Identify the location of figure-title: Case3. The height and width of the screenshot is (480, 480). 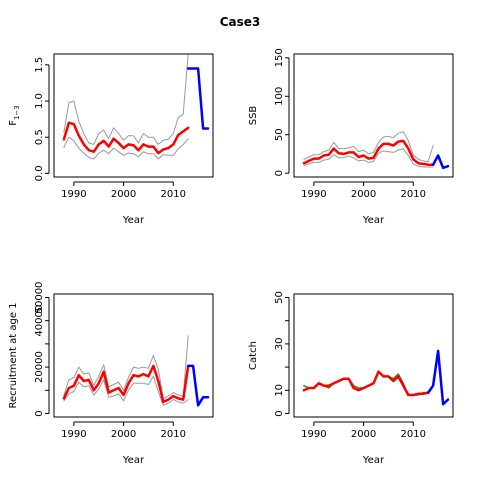
(240, 22).